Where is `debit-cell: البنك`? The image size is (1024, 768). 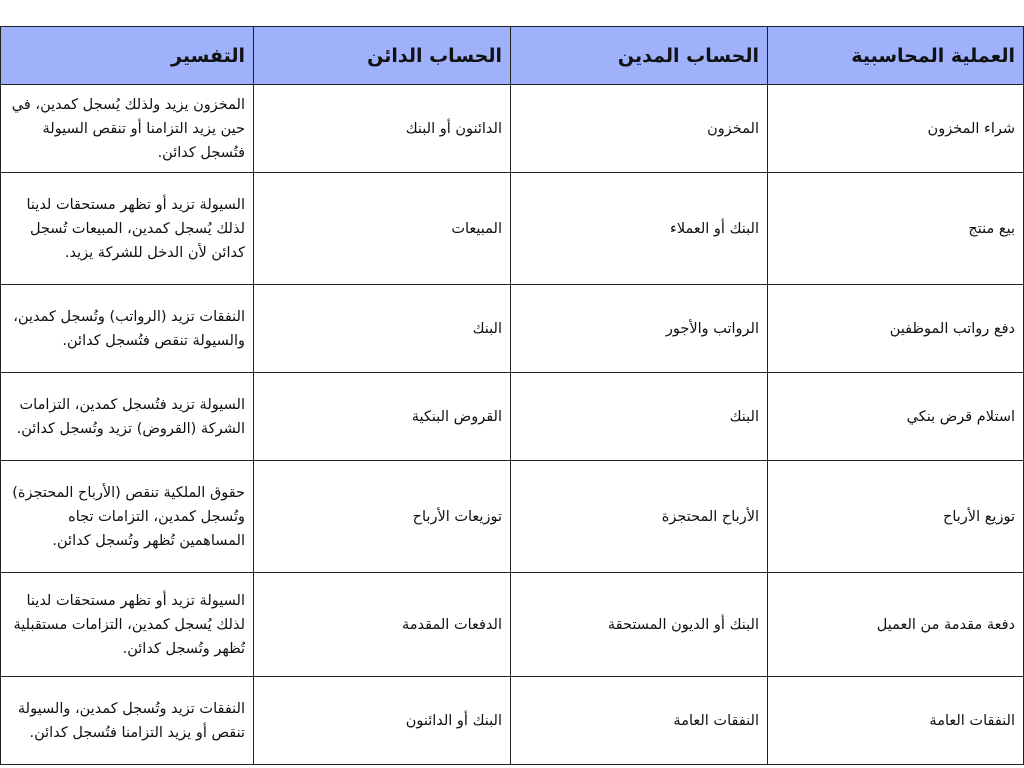 debit-cell: البنك is located at coordinates (639, 416).